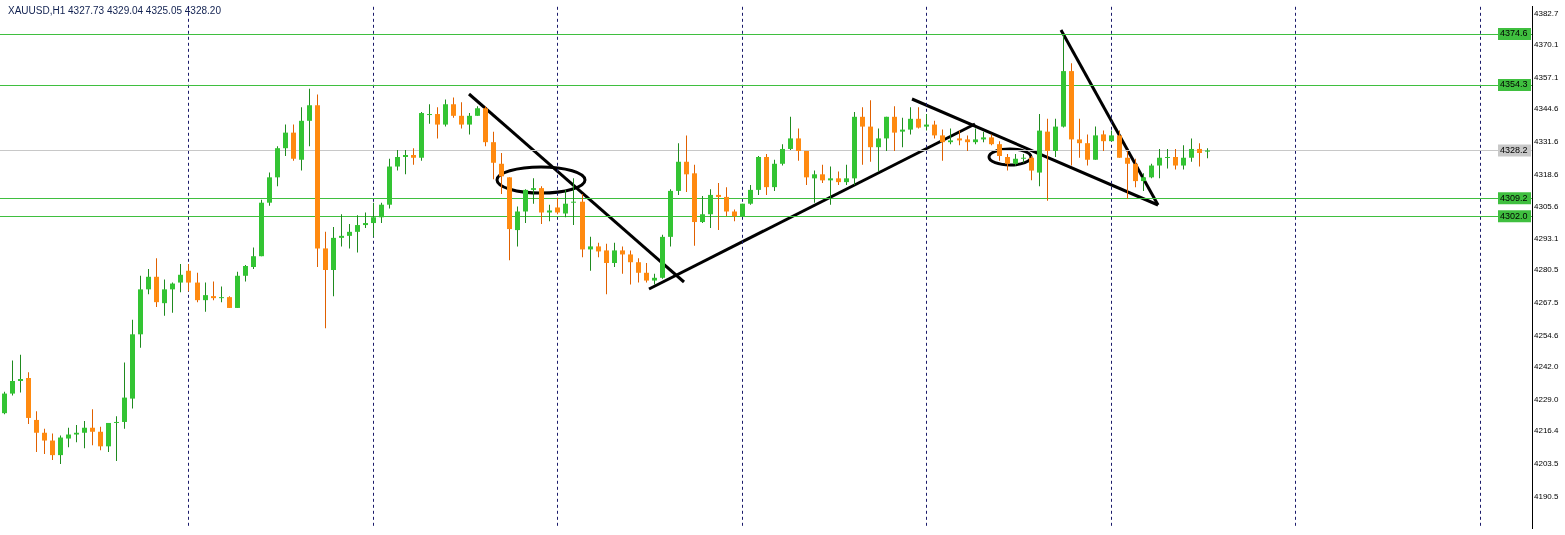 The width and height of the screenshot is (1565, 535). I want to click on y-tick-label: 4190.5, so click(1547, 496).